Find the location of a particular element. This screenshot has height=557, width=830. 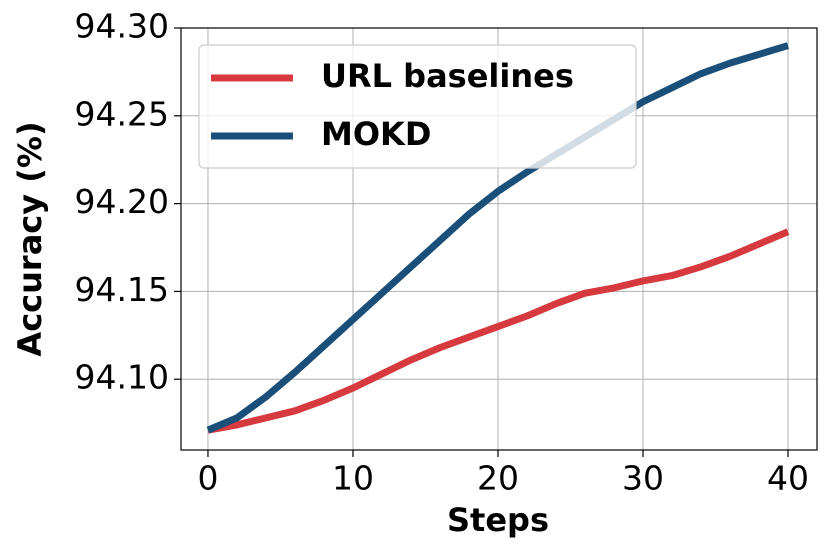

y-tick-label: 94.25 is located at coordinates (122, 113).